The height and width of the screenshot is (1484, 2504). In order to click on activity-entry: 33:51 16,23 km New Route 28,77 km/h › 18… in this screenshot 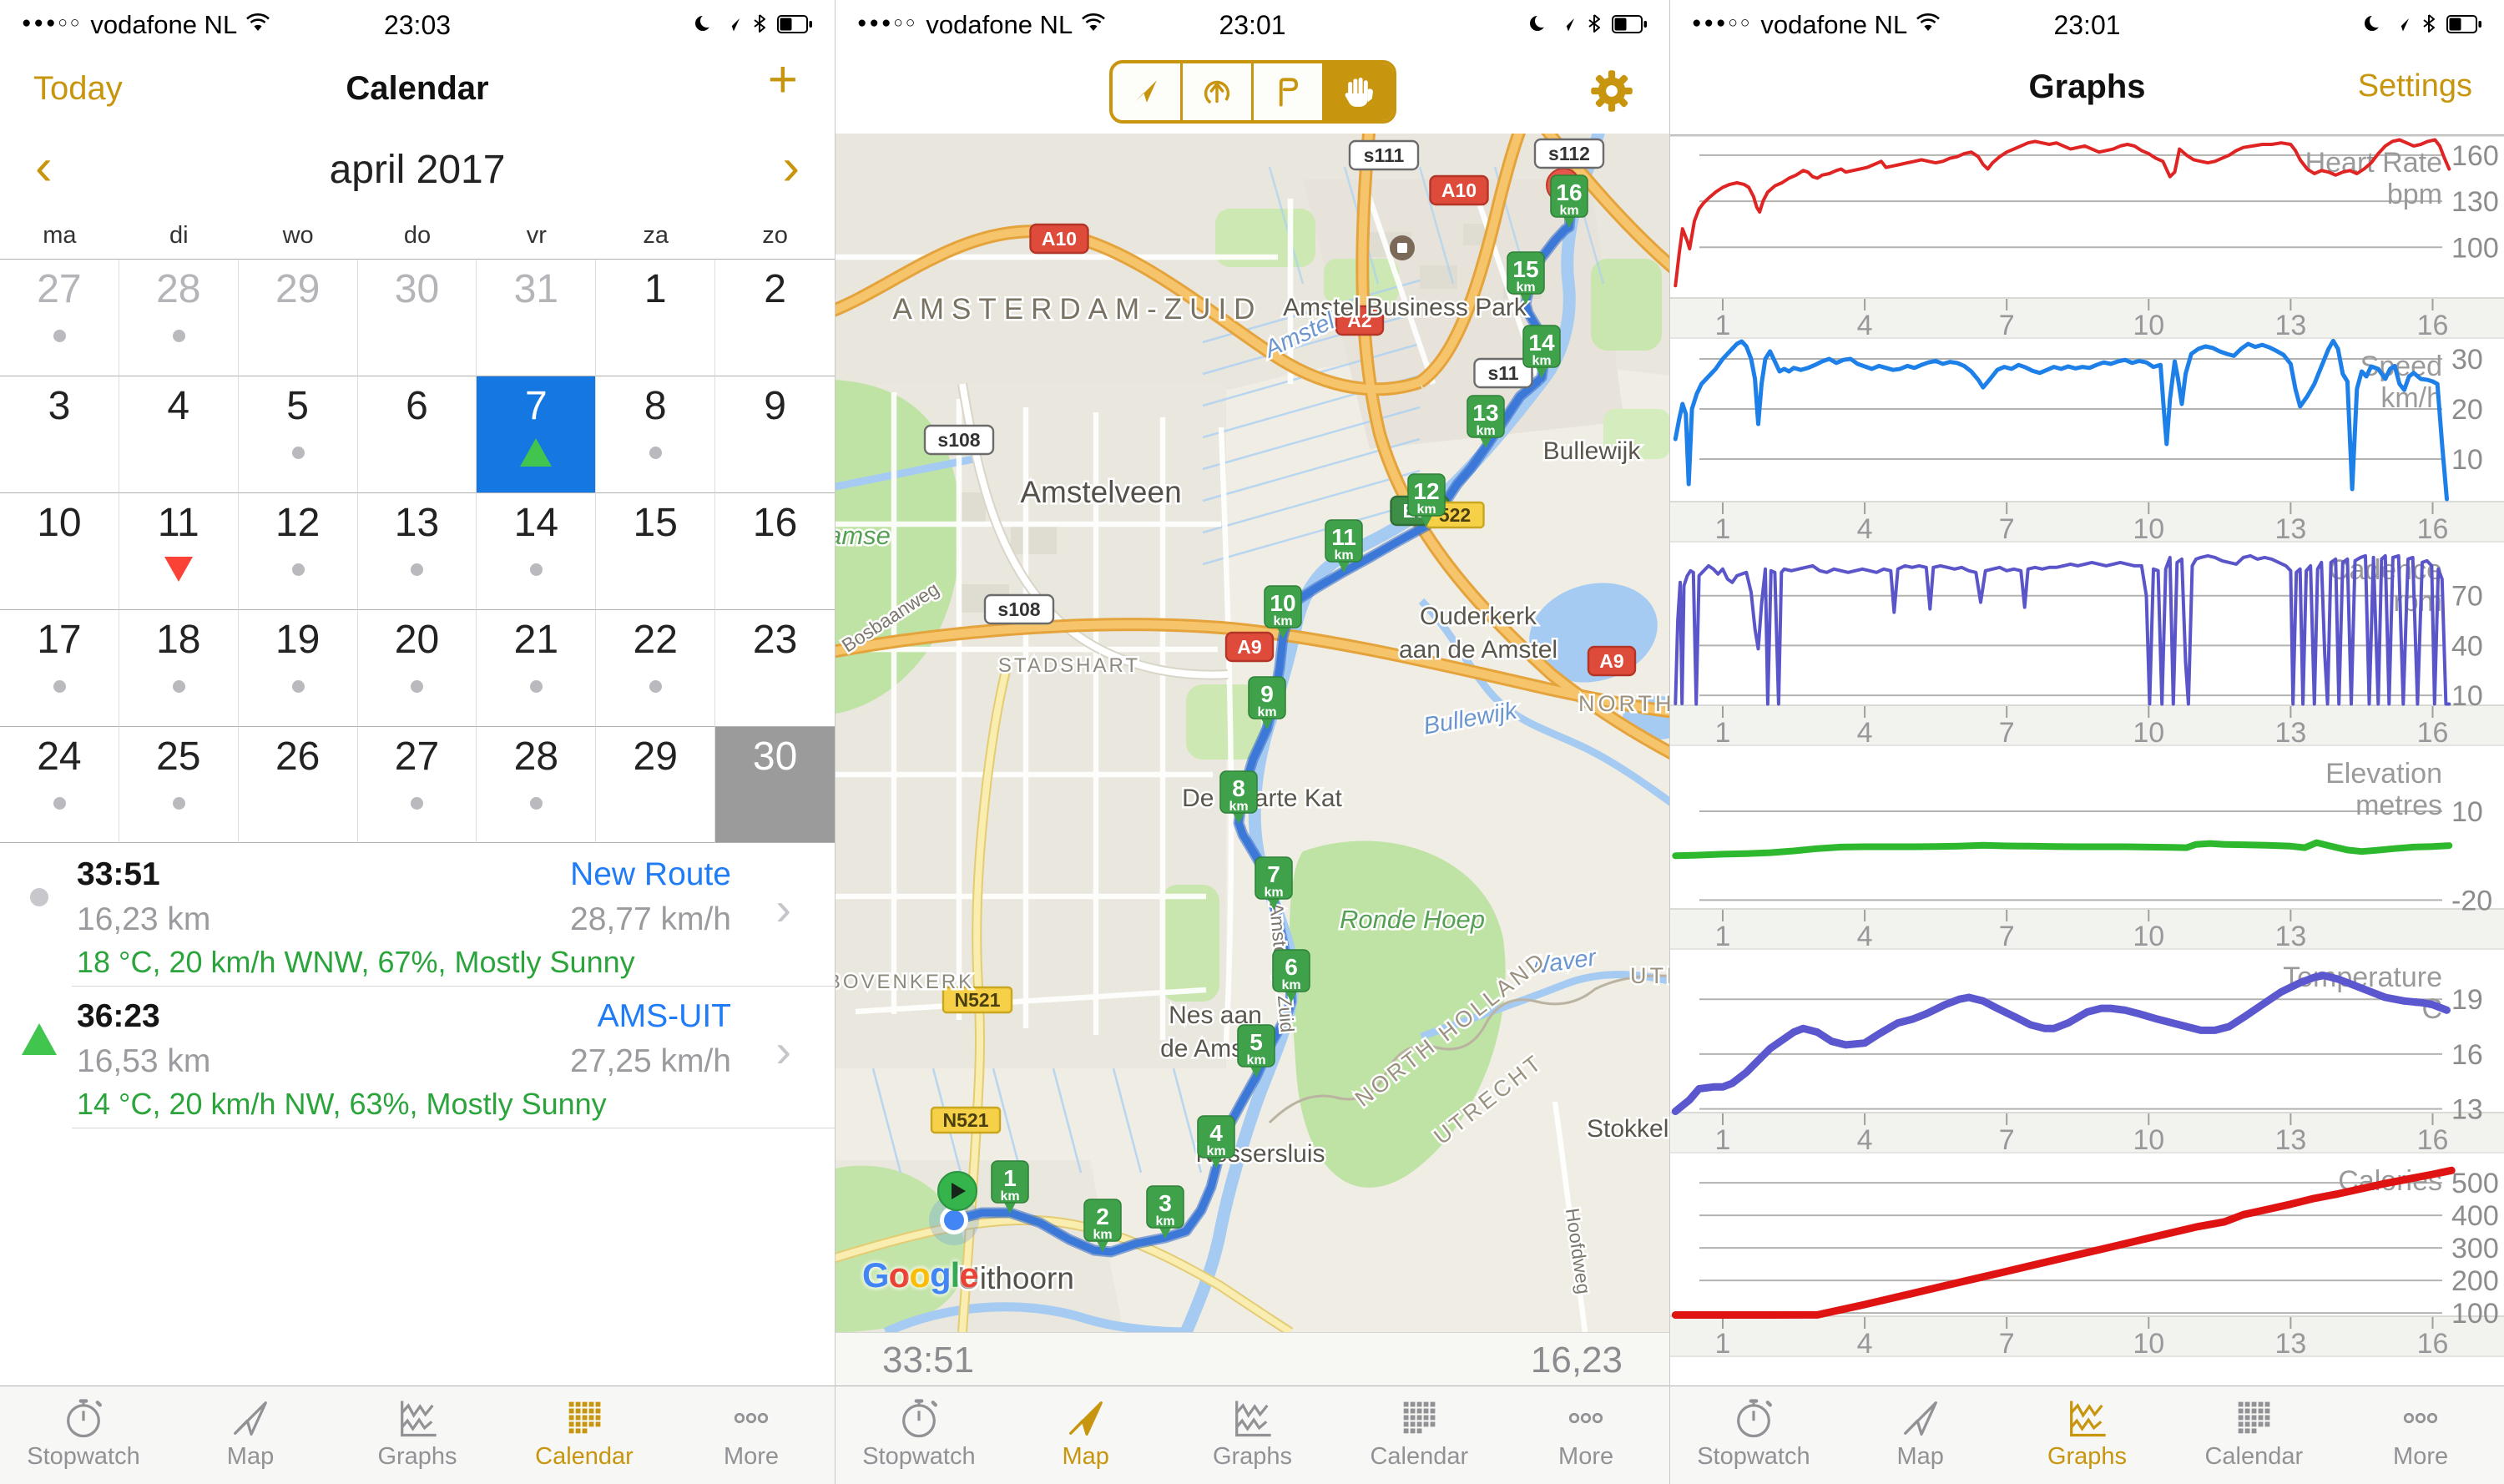, I will do `click(417, 916)`.